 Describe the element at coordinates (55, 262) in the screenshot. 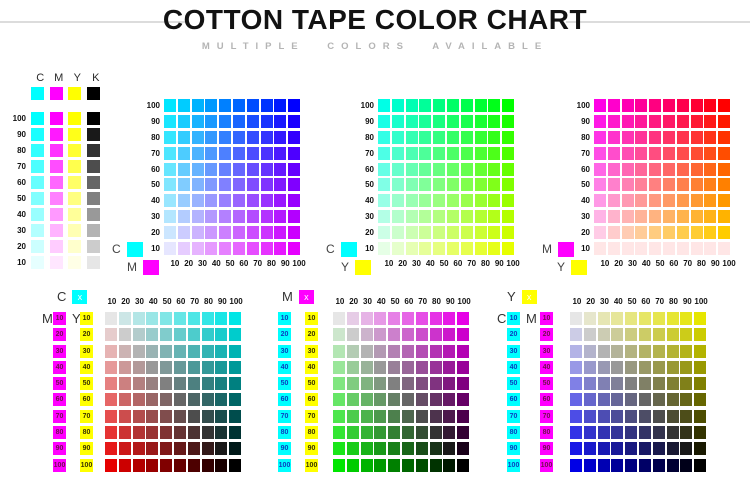

I see `cmyk-tint-row: 10` at that location.